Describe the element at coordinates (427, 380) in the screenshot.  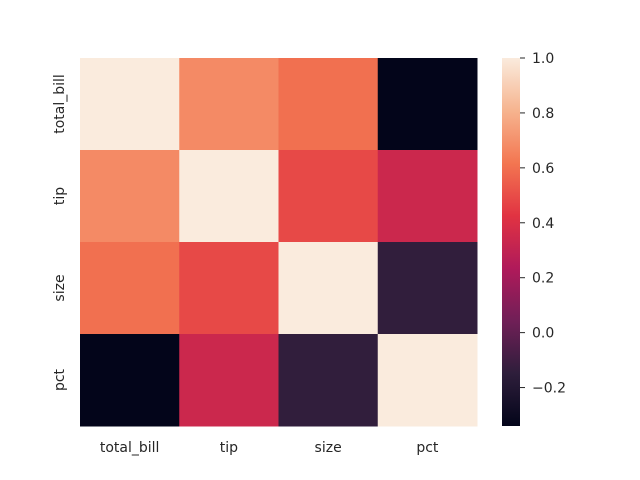
I see `heatmap-cell-pct-pct` at that location.